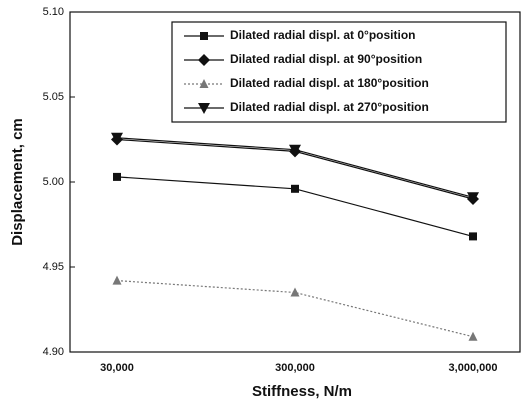 The height and width of the screenshot is (404, 526). I want to click on x-tick-label: 300,000, so click(295, 368).